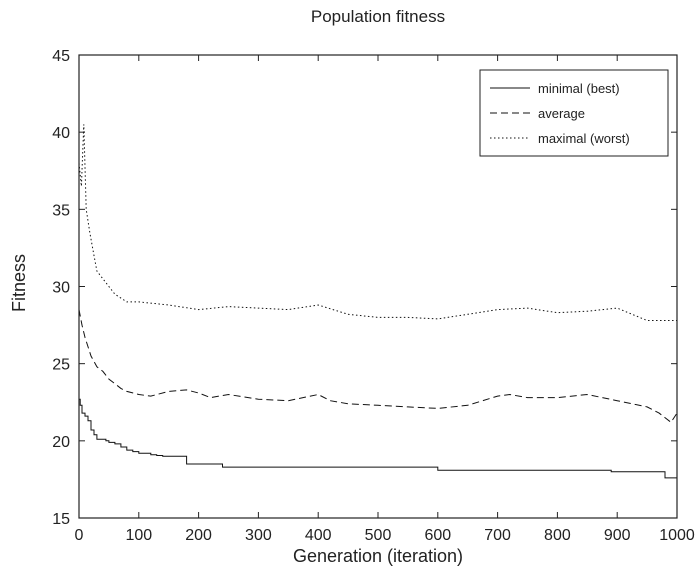 The width and height of the screenshot is (698, 577). I want to click on x-tick-label: 1000, so click(677, 535).